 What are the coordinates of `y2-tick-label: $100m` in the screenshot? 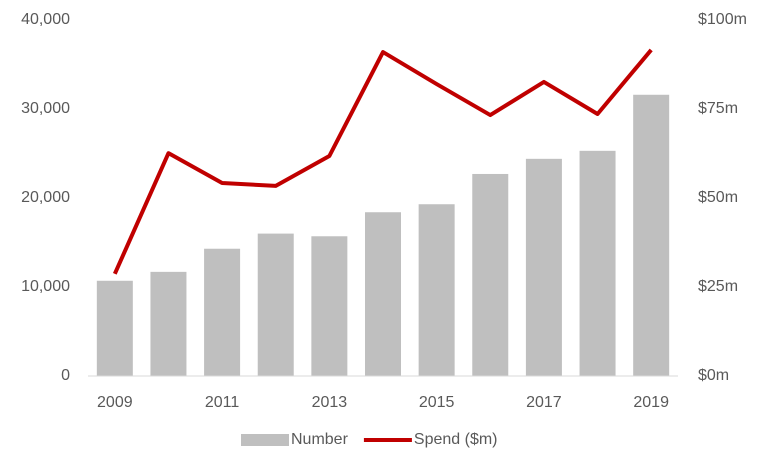 It's located at (722, 19).